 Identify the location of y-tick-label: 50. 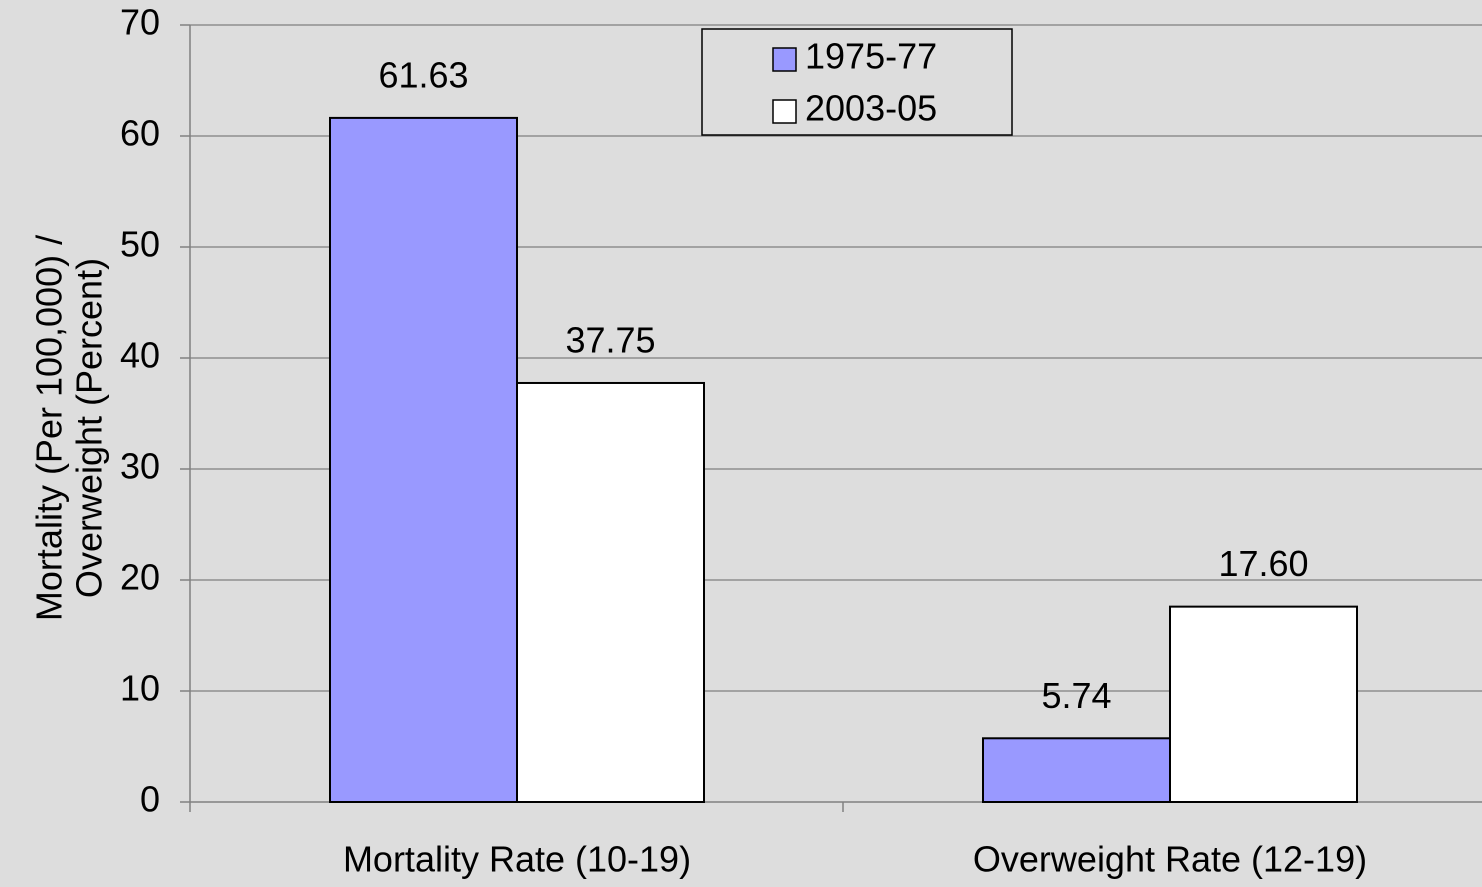
(140, 244).